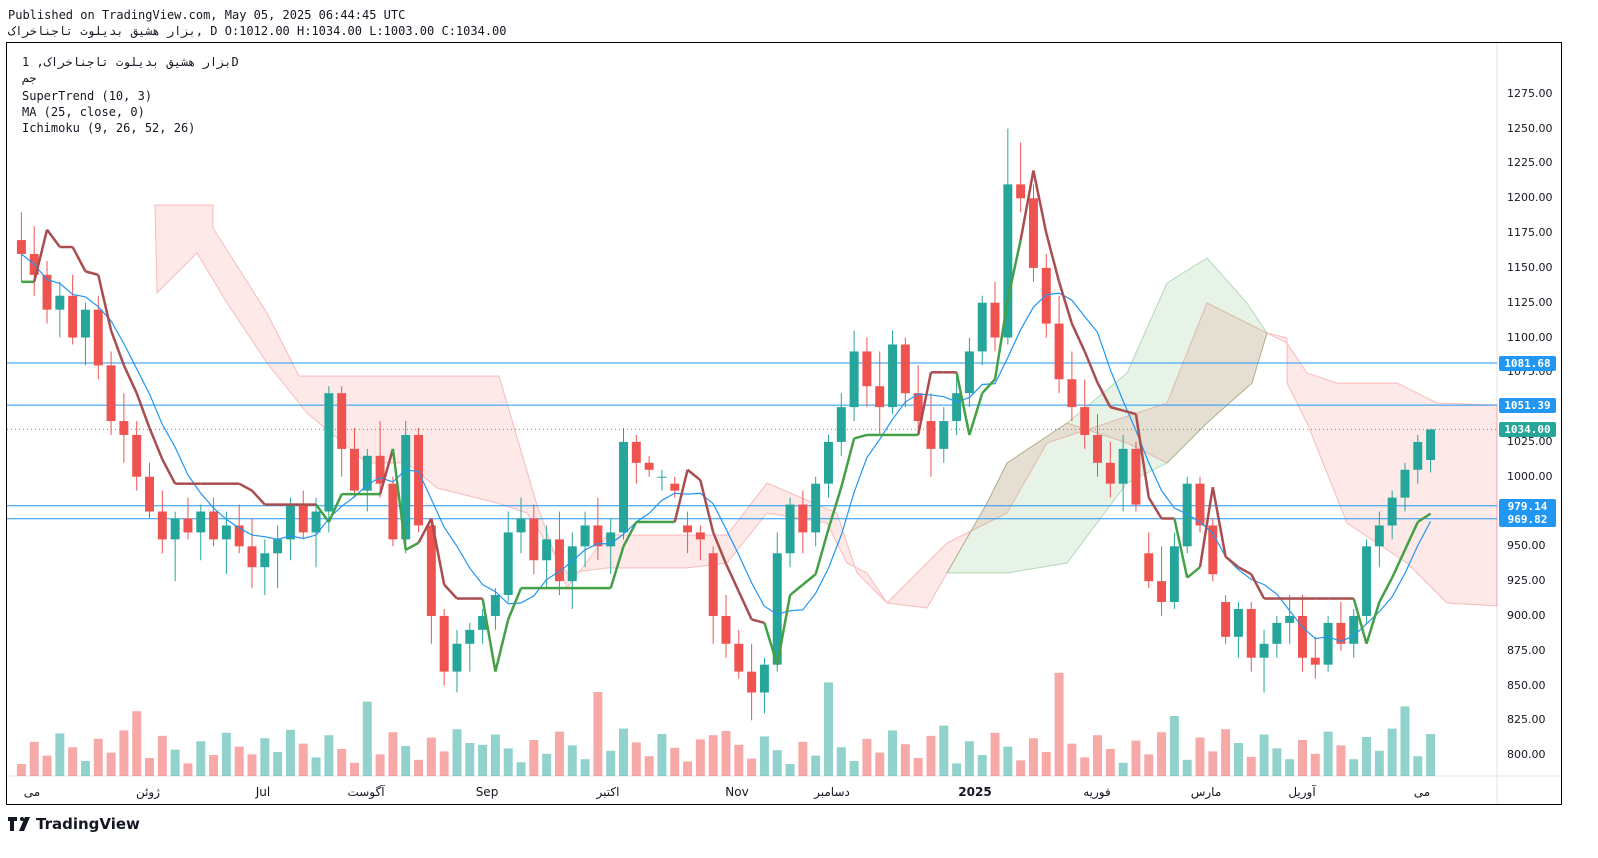  I want to click on x-tick-label: مارس, so click(1206, 792).